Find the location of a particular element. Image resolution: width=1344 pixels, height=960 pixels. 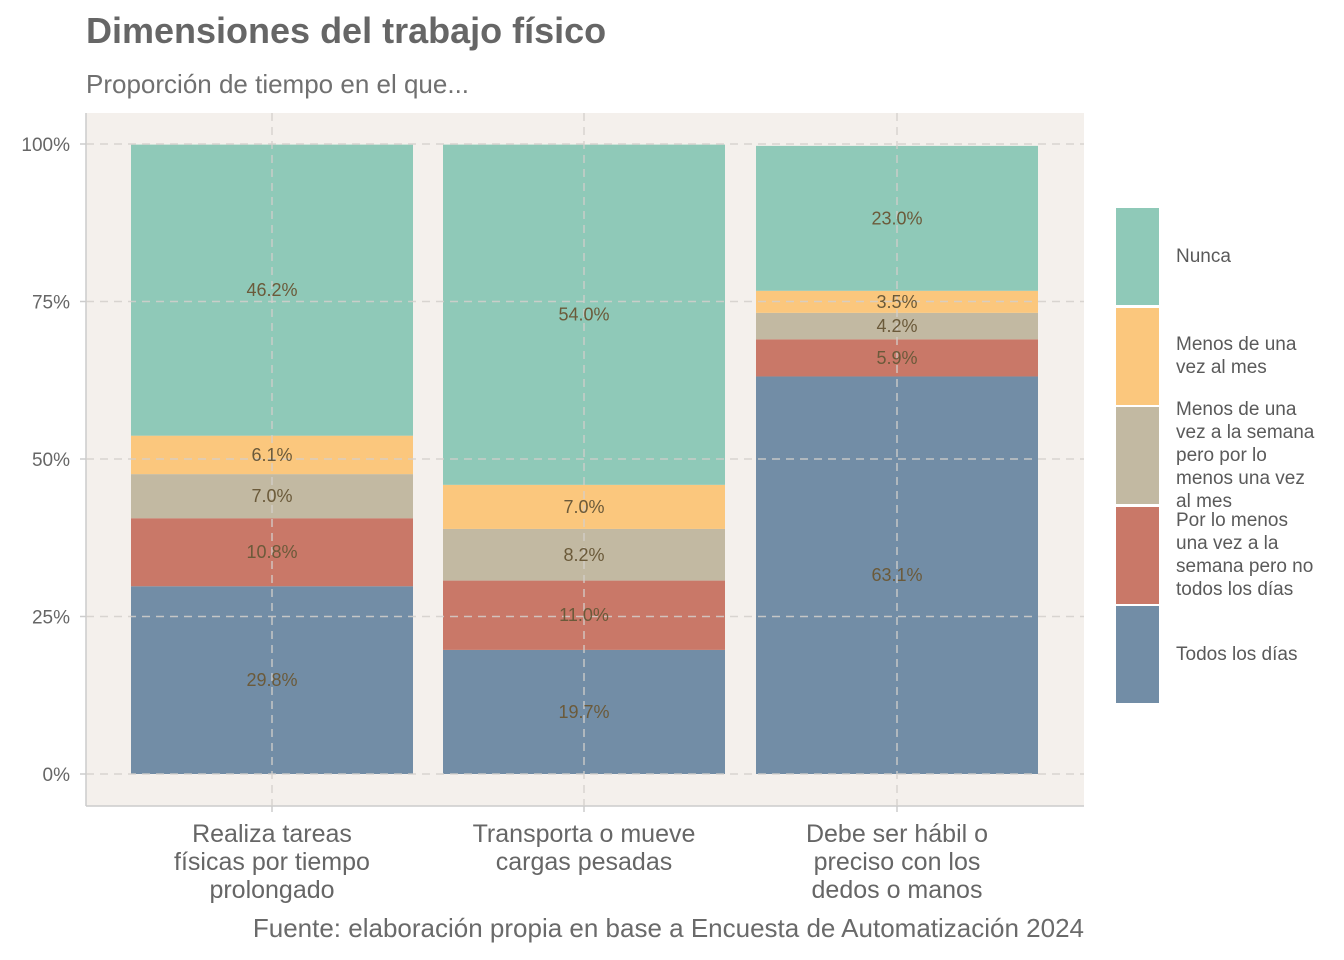

data-label: 10.8% is located at coordinates (271, 552).